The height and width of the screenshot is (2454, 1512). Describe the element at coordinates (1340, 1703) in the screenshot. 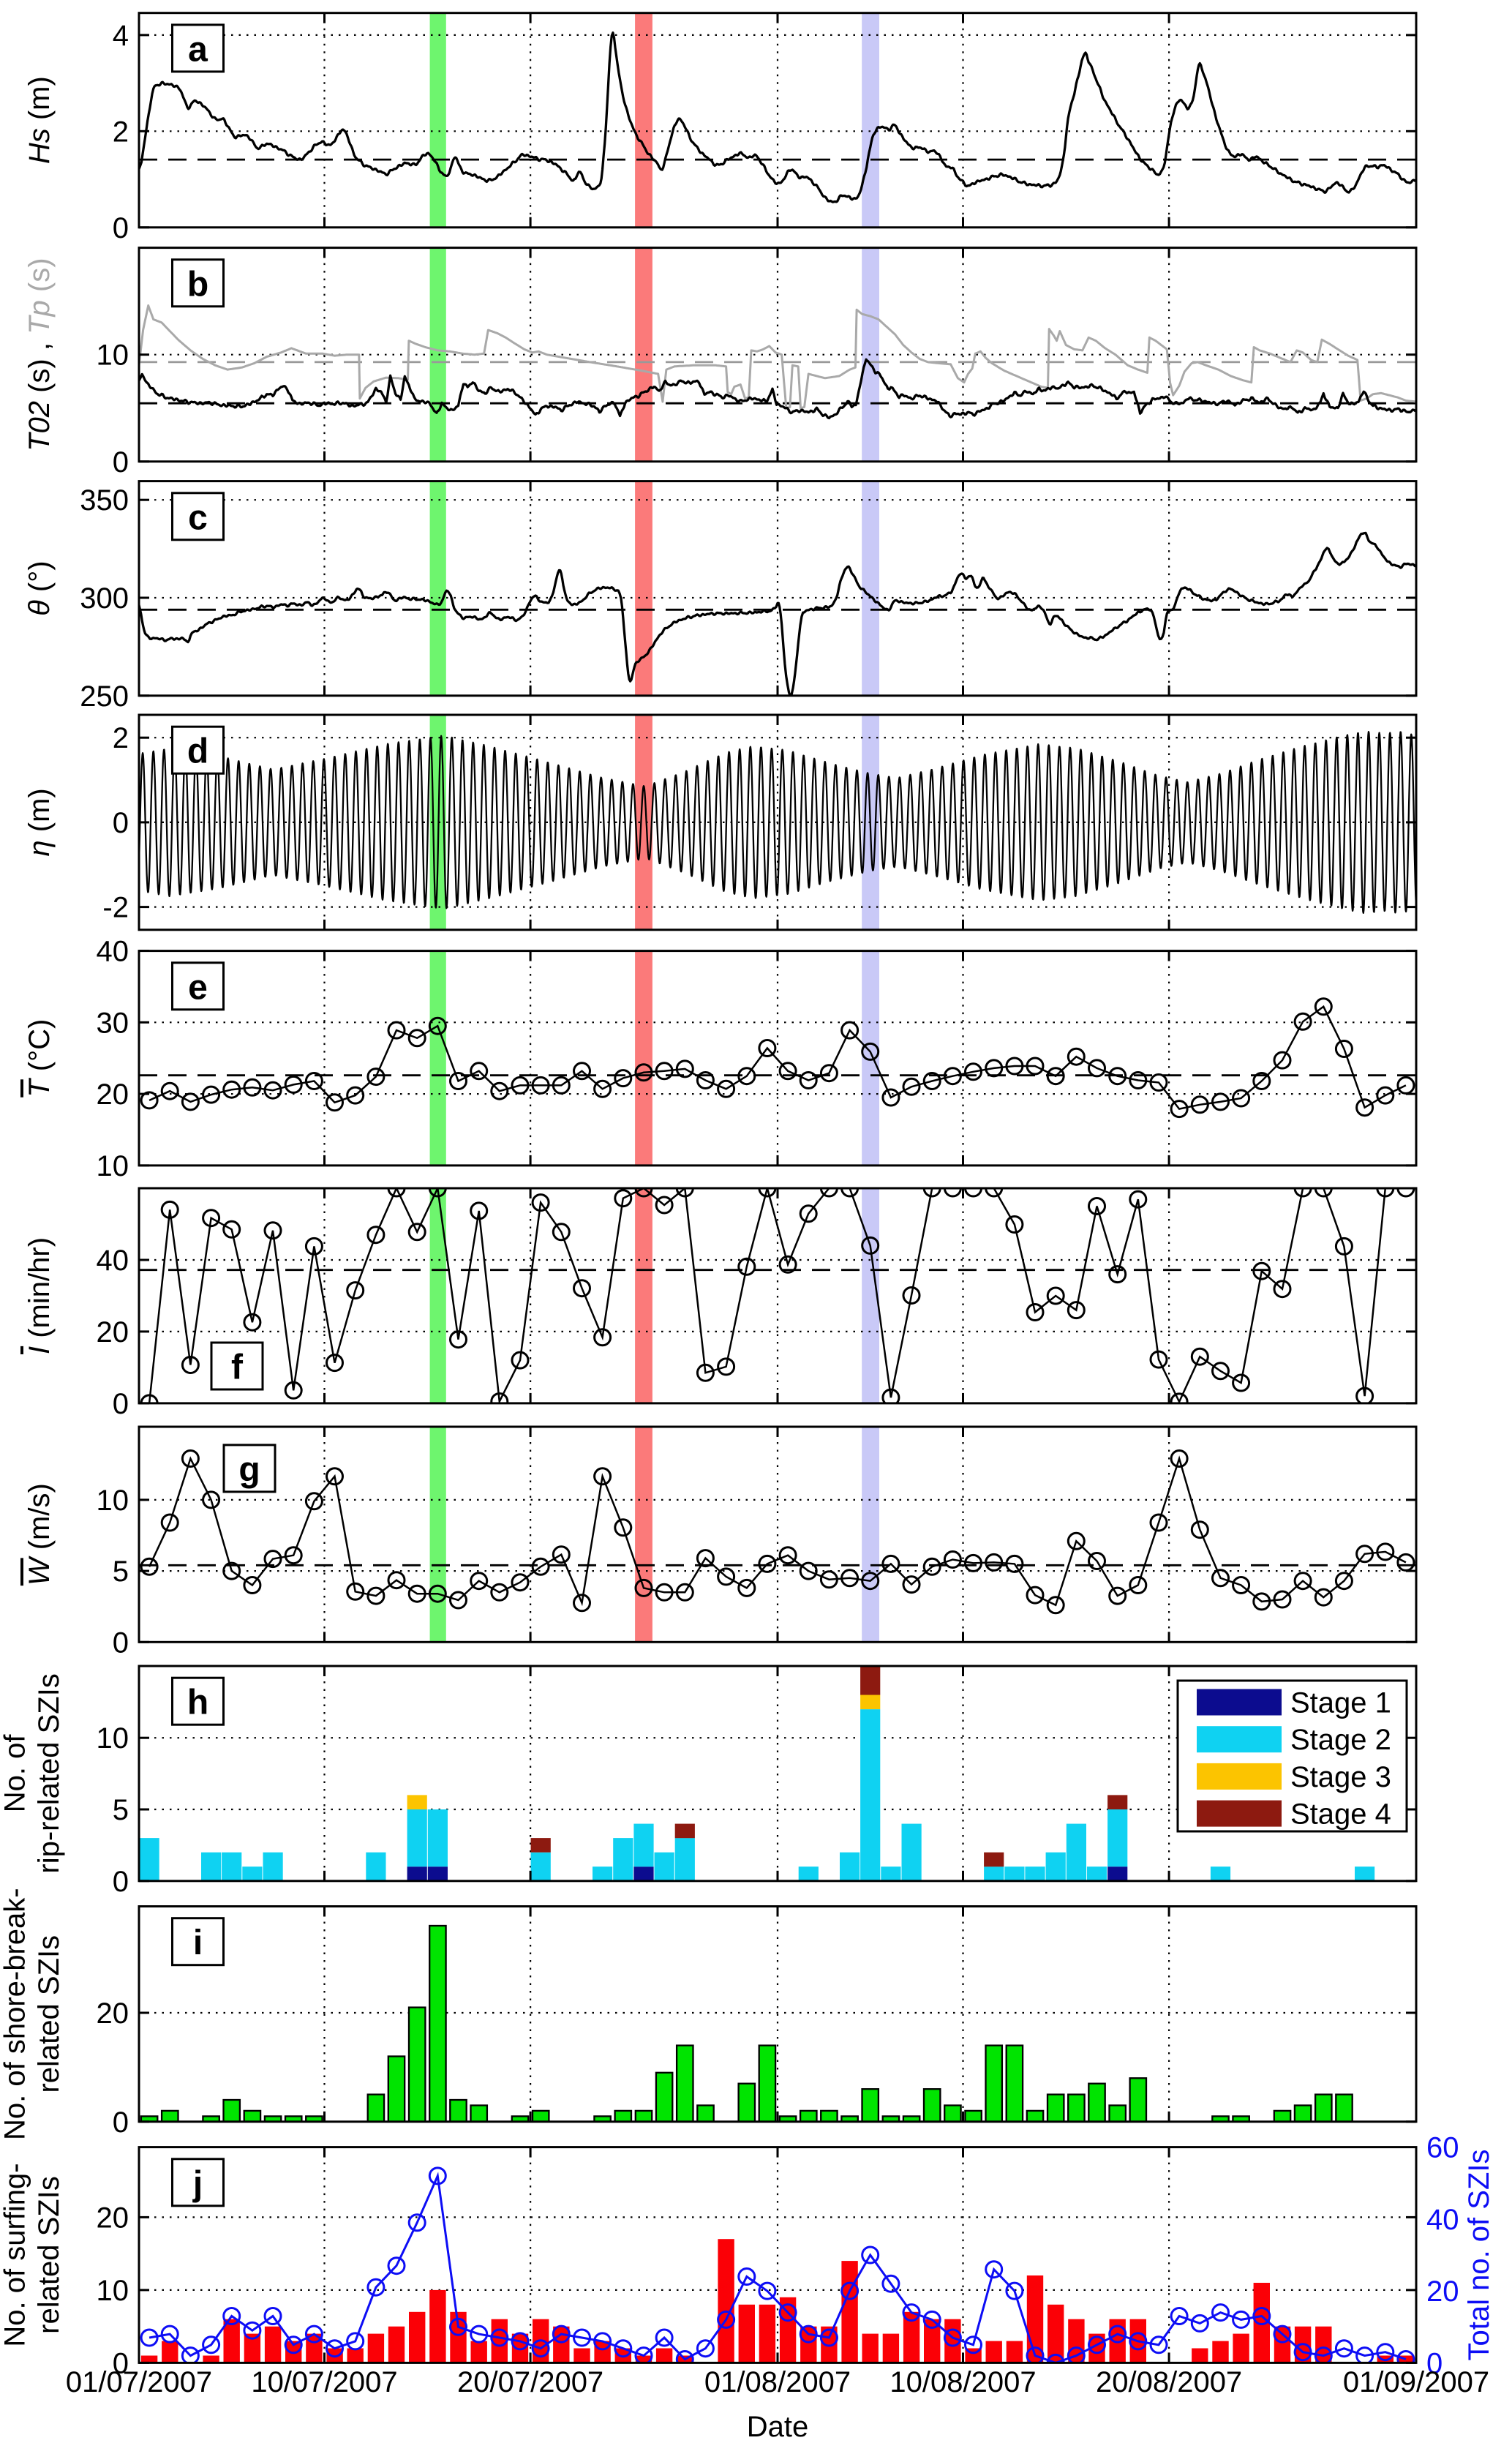

I see `svg-text: Stage 1` at that location.